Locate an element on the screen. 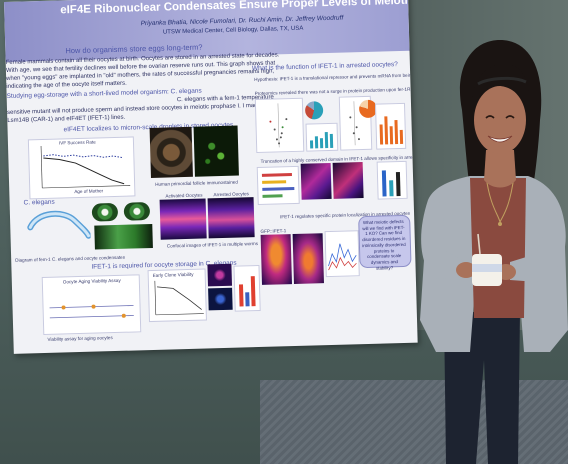 This screenshot has height=464, width=568. early-viability-svg is located at coordinates (179, 298).